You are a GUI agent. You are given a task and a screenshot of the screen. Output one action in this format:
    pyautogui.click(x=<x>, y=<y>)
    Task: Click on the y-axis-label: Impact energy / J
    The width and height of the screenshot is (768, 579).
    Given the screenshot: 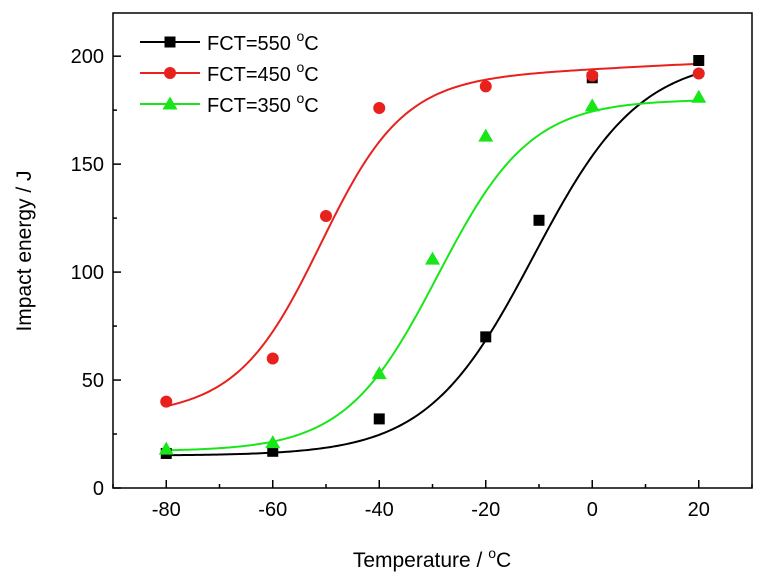 What is the action you would take?
    pyautogui.click(x=24, y=250)
    